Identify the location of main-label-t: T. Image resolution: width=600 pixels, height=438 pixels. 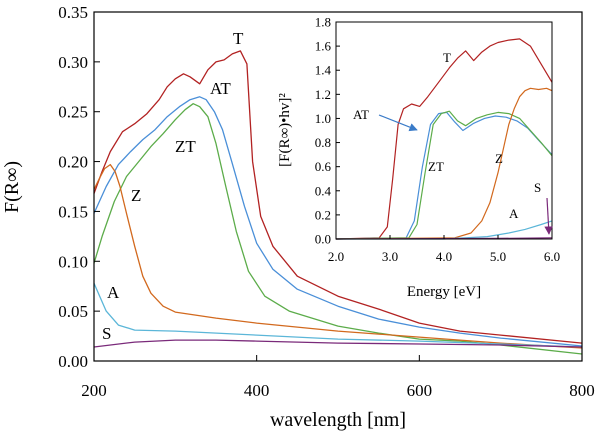
(238, 38).